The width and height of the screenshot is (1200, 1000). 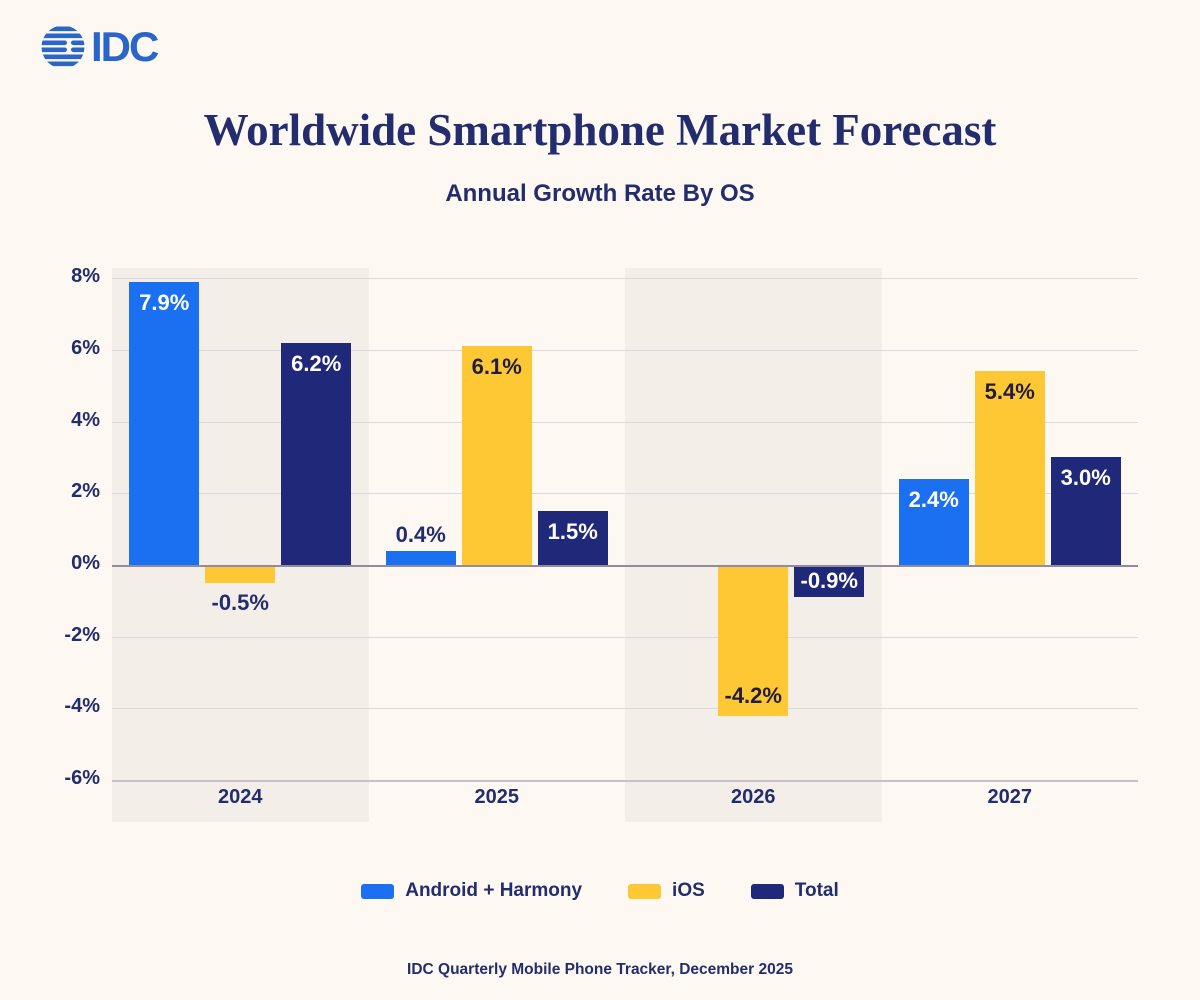 I want to click on gridline--6, so click(x=625, y=781).